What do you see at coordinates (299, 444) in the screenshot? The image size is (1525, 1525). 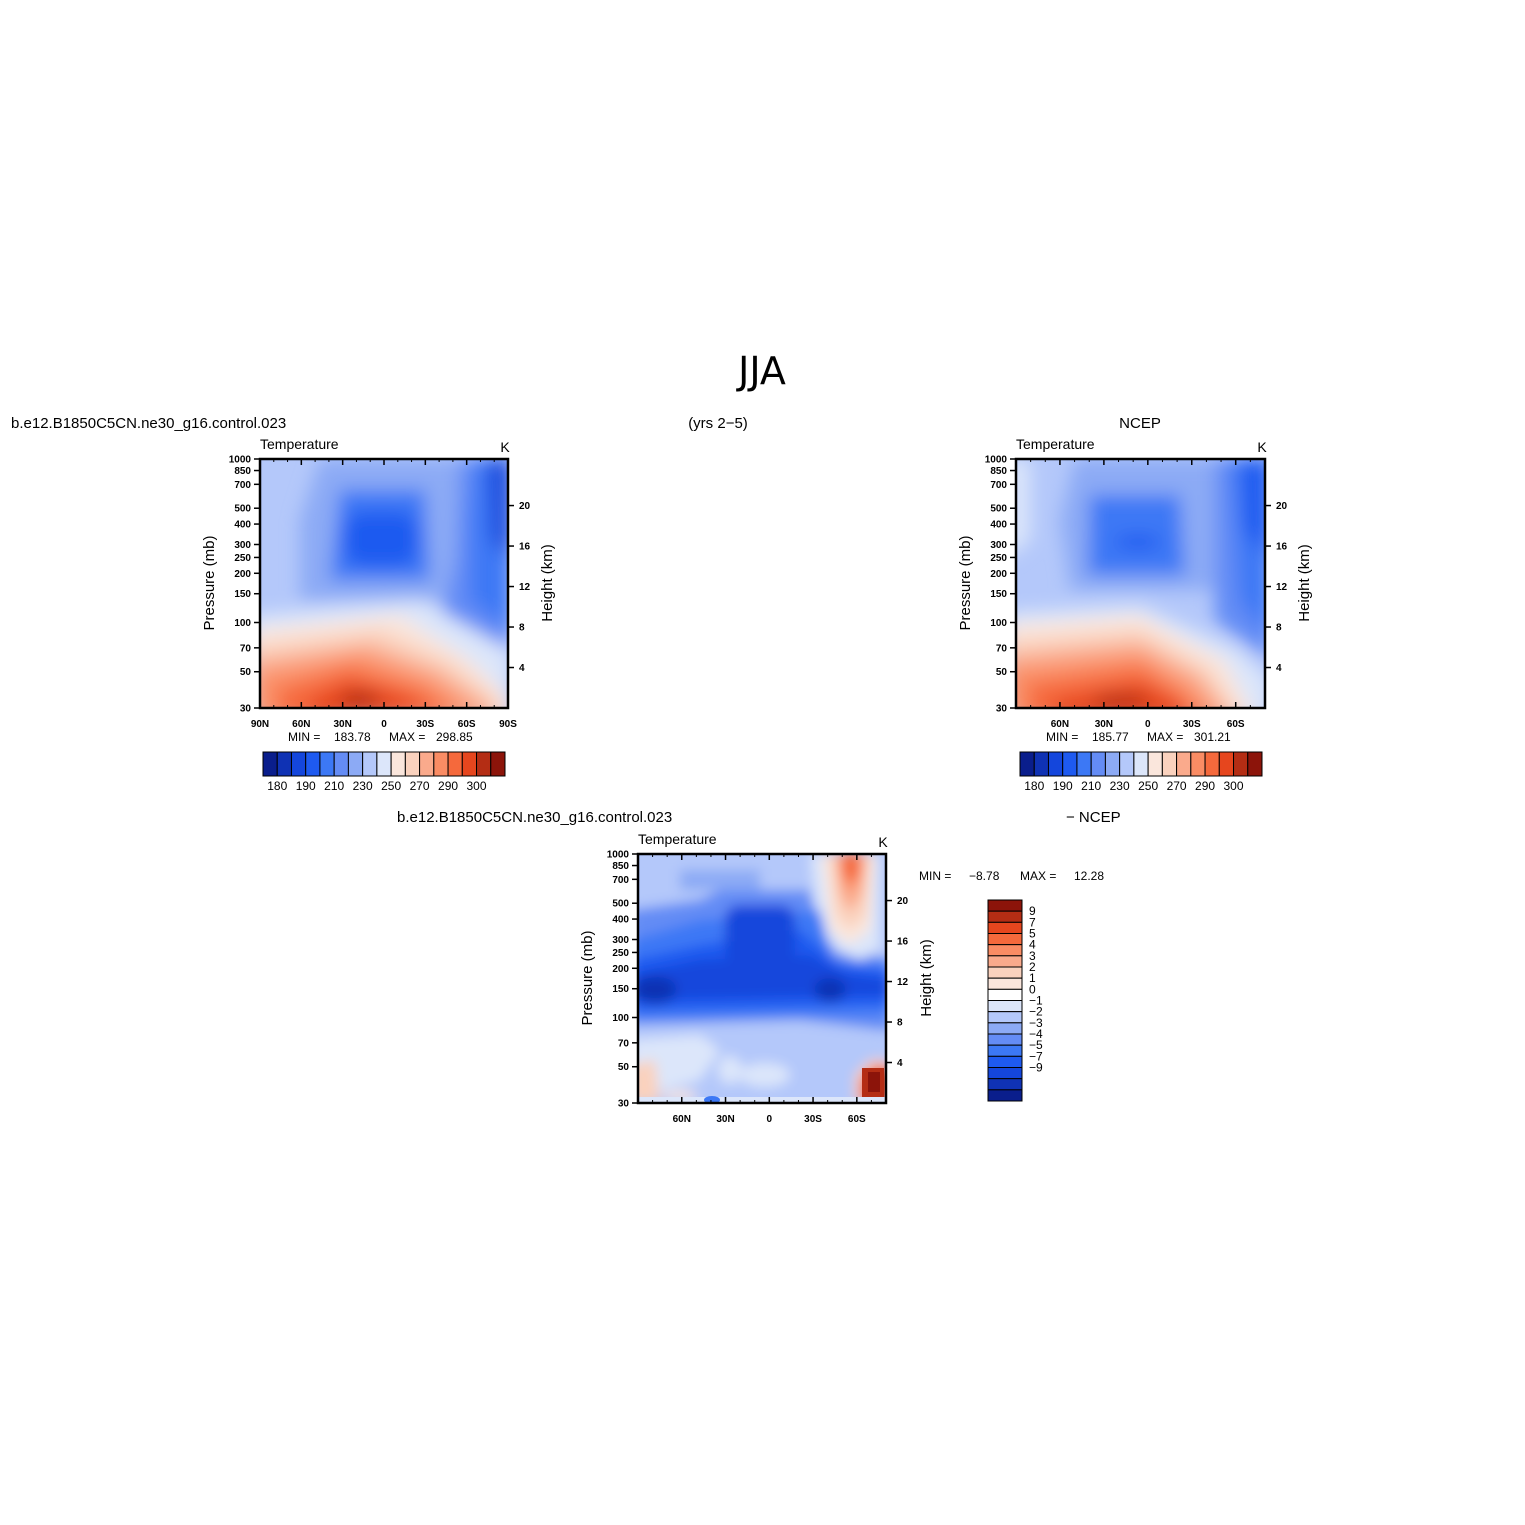 I see `model-field-label: Temperature` at bounding box center [299, 444].